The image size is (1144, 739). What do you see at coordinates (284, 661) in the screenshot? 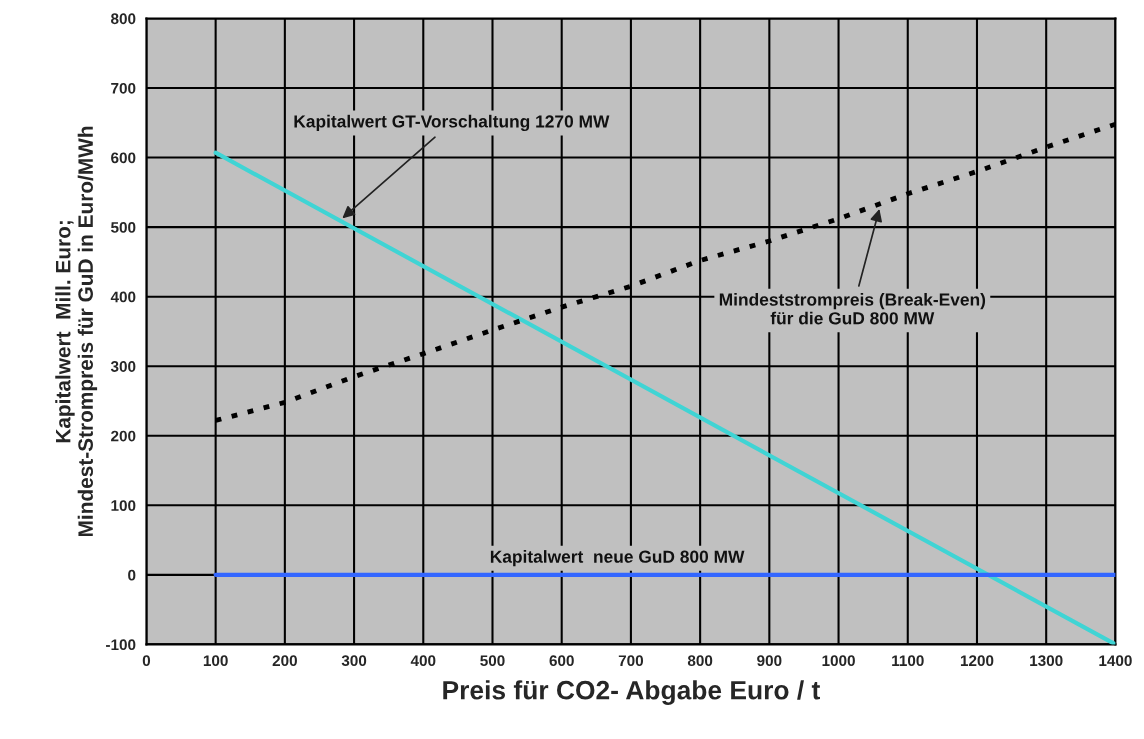
I see `x-tick-label: 200` at bounding box center [284, 661].